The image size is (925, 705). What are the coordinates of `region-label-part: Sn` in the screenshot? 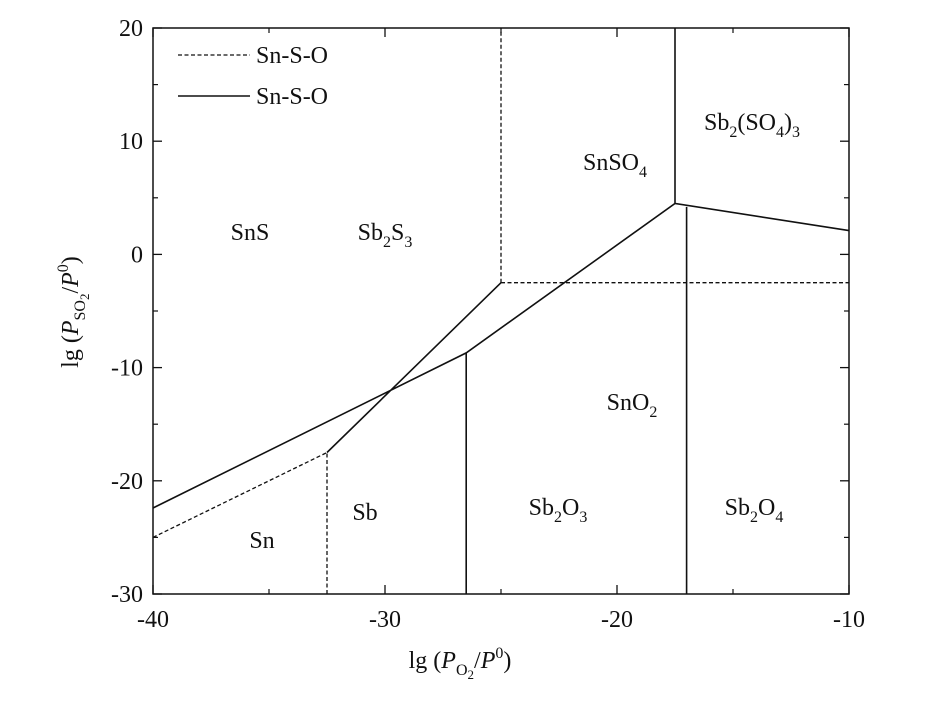 It's located at (261, 541).